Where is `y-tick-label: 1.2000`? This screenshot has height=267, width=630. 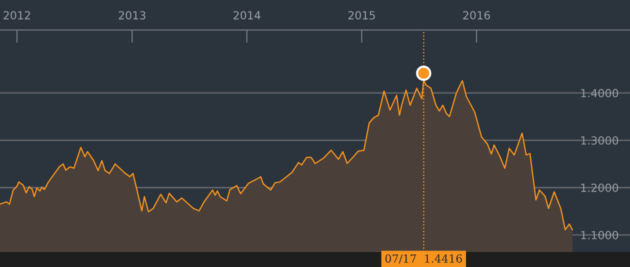 y-tick-label: 1.2000 is located at coordinates (599, 188).